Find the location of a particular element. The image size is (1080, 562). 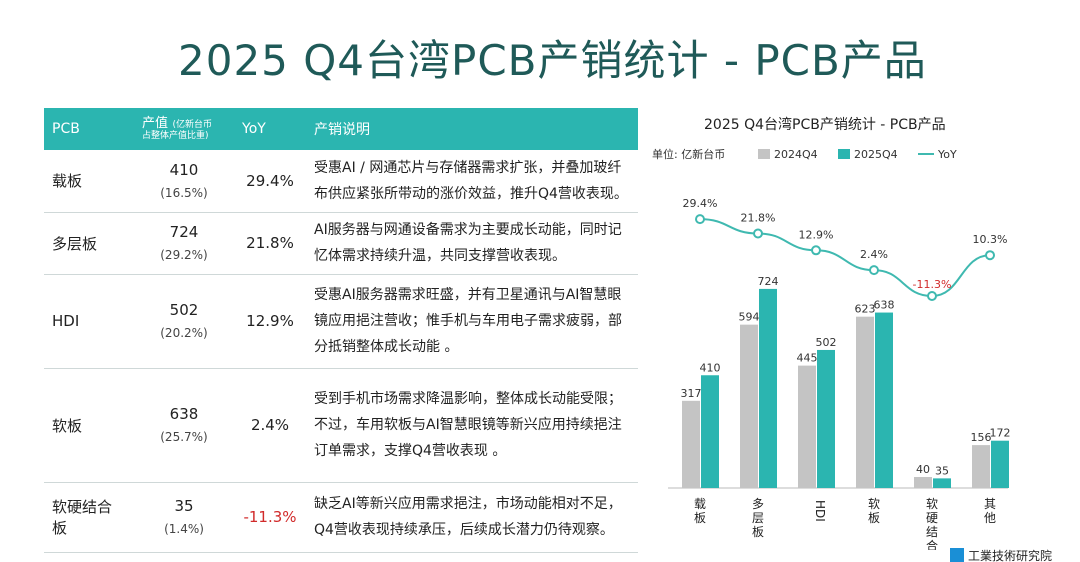

page-title: 2025 Q4台湾PCB产销统计 - PCB产品 is located at coordinates (552, 60).